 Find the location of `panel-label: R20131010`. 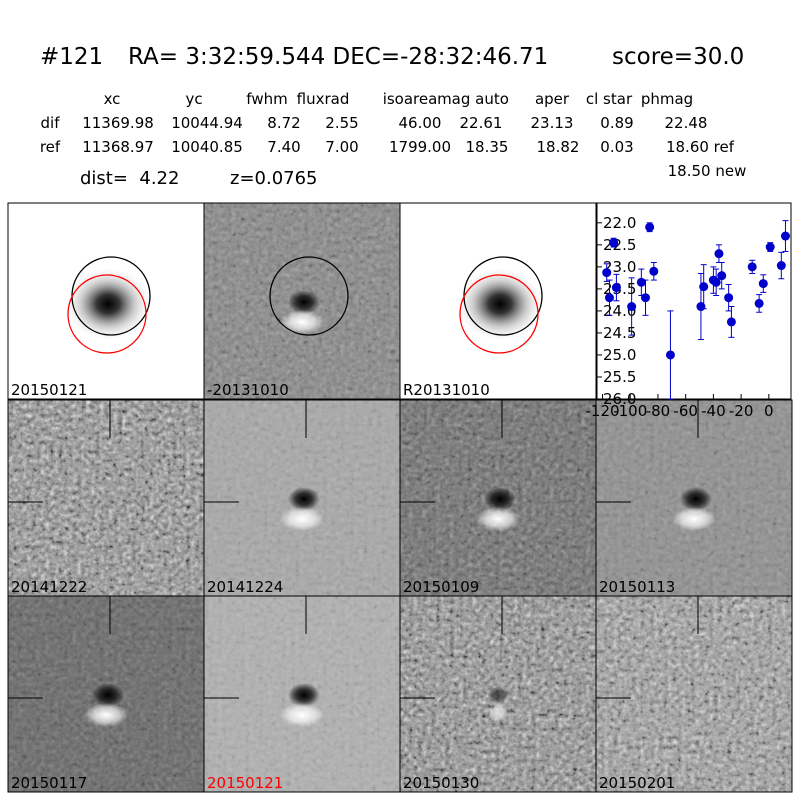

panel-label: R20131010 is located at coordinates (446, 390).